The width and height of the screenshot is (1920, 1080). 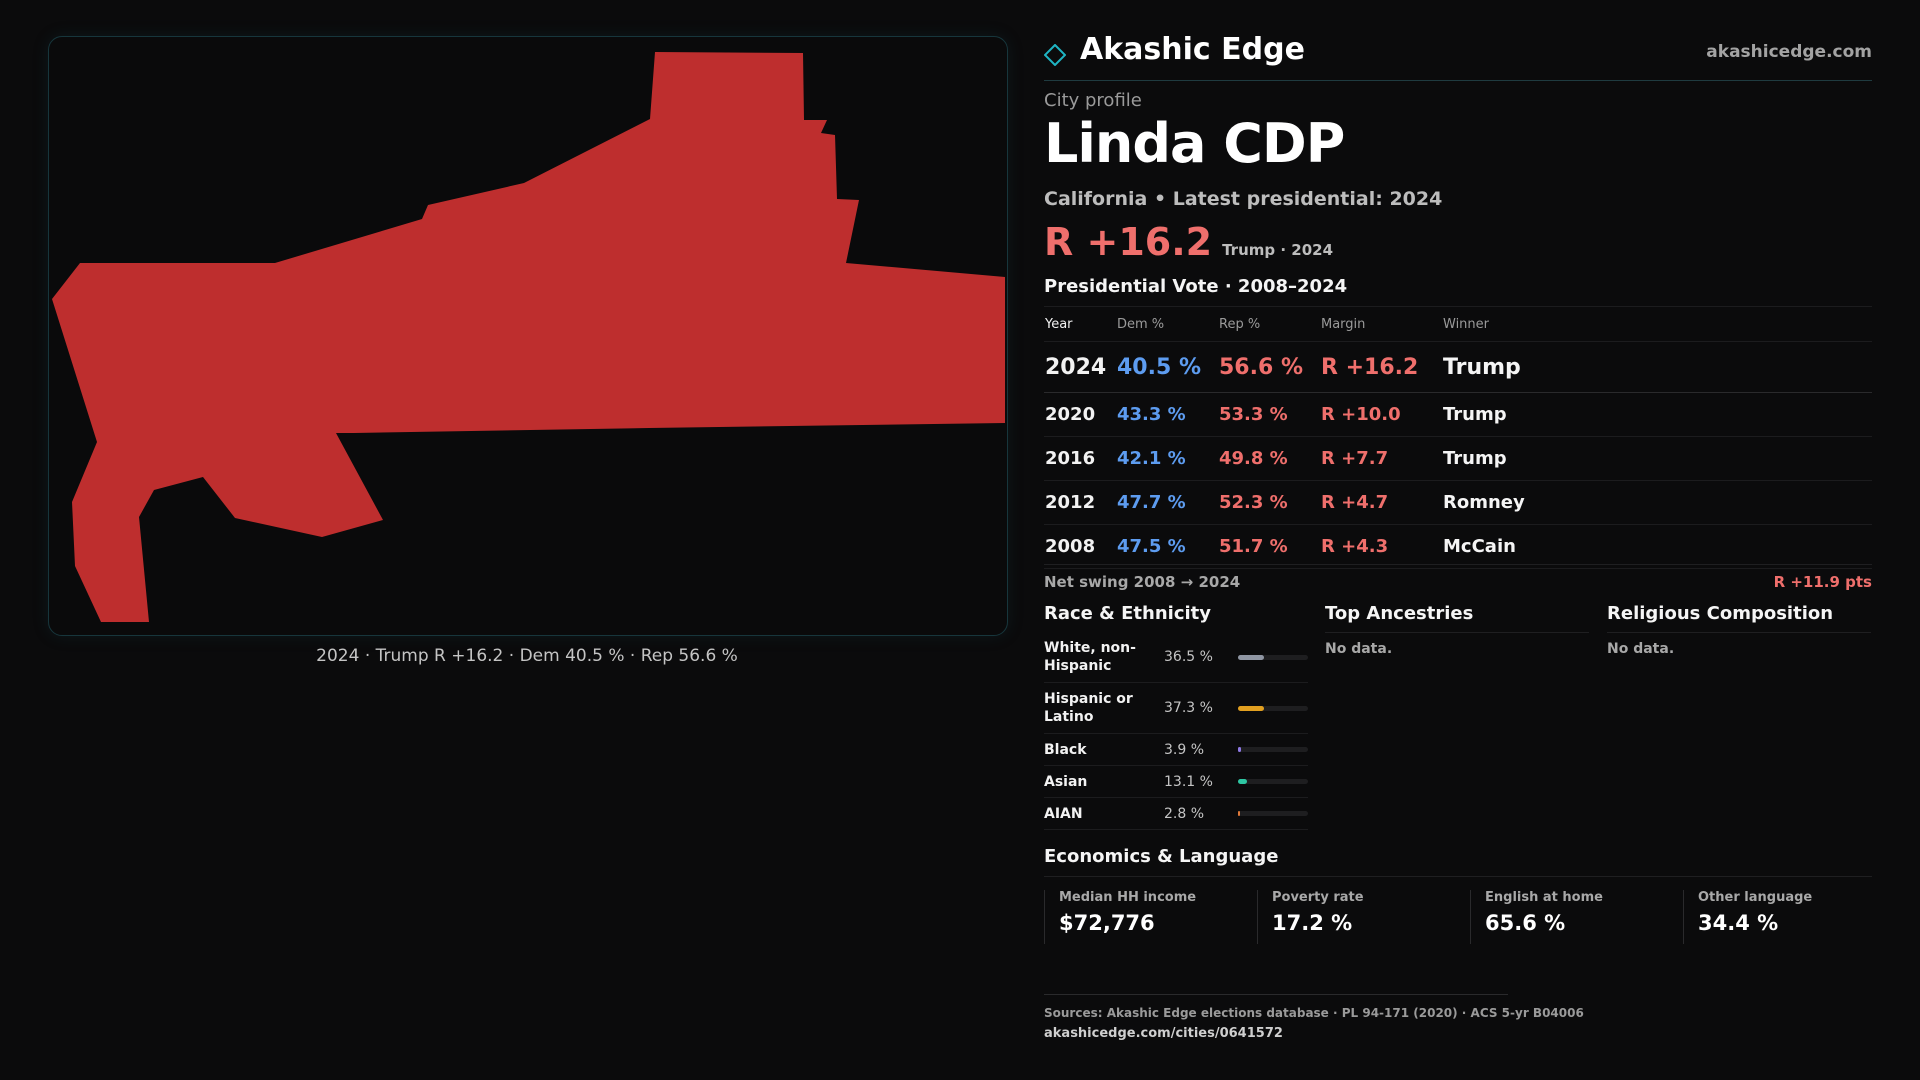 What do you see at coordinates (1755, 897) in the screenshot?
I see `econ-label: Other language` at bounding box center [1755, 897].